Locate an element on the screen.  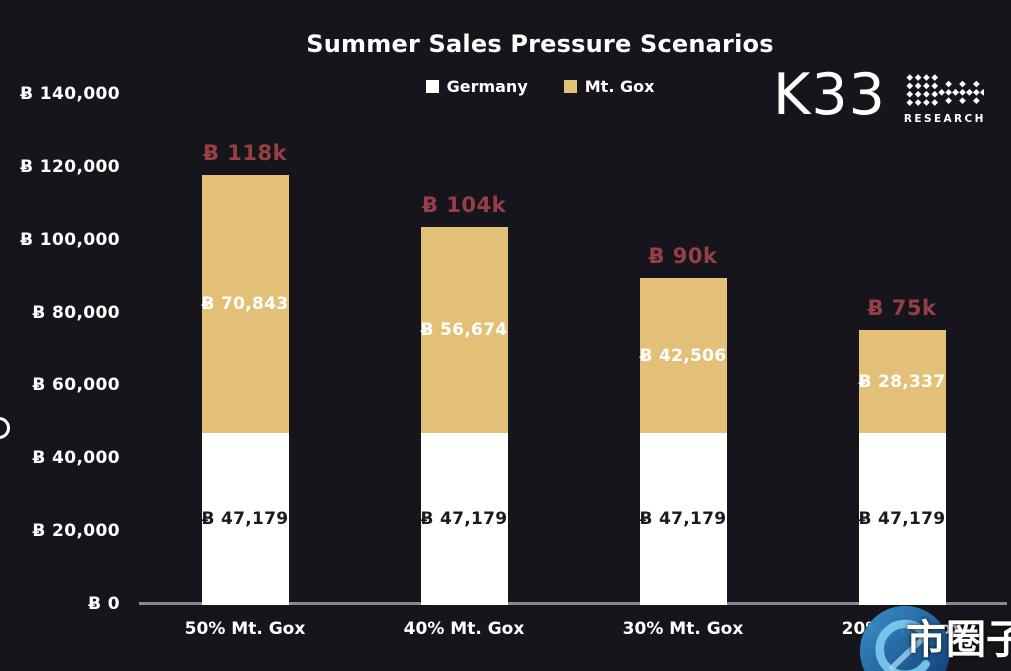
mtgox-swatch-icon is located at coordinates (570, 86).